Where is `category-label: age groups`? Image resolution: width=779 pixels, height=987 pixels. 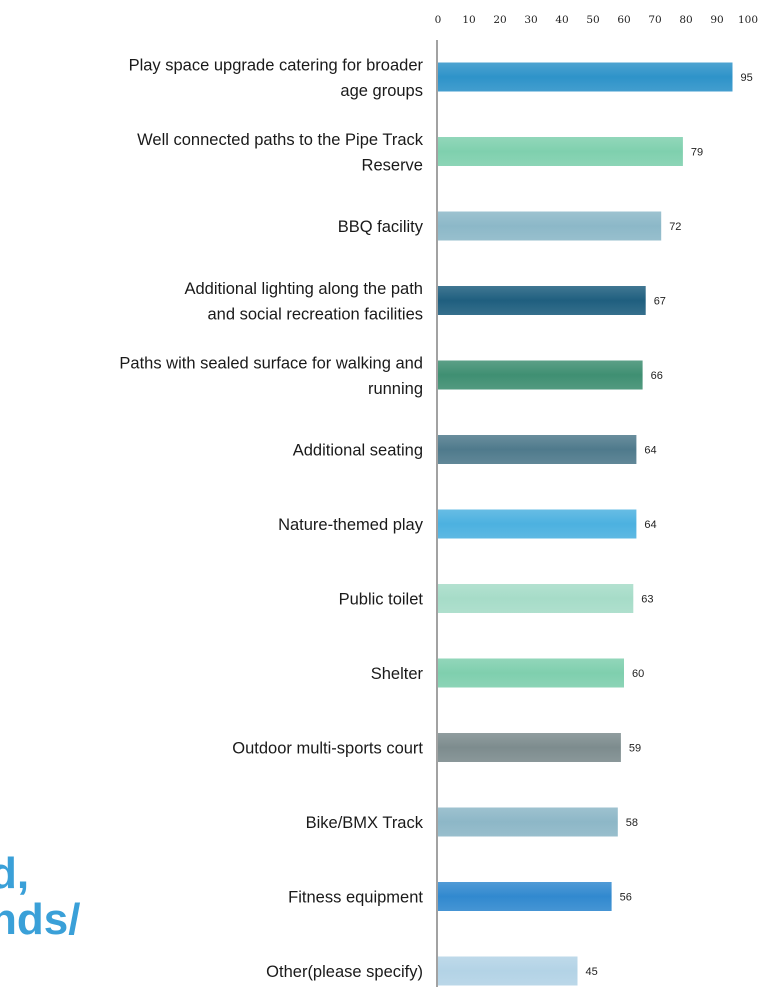
category-label: age groups is located at coordinates (381, 91).